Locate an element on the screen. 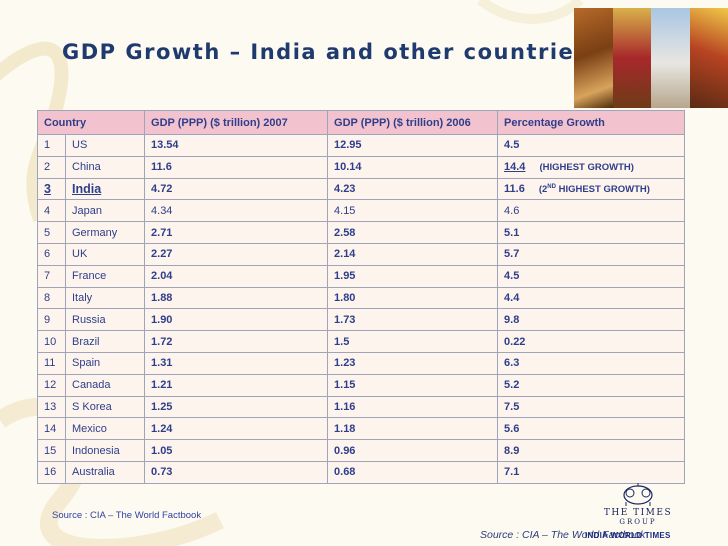 The width and height of the screenshot is (728, 546). row-gdp-2007: 1.24 is located at coordinates (236, 429).